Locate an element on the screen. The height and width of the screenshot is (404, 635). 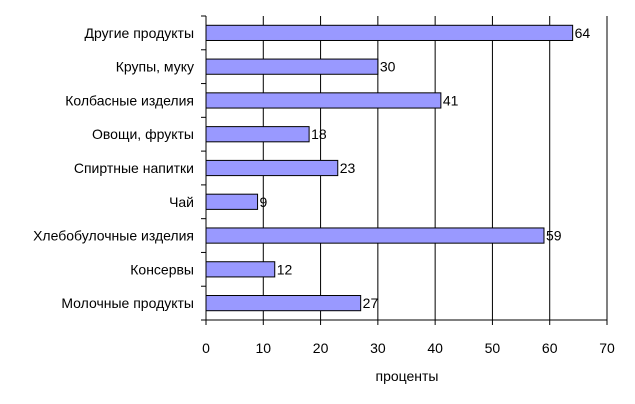
x-tick-label: 10 is located at coordinates (263, 348).